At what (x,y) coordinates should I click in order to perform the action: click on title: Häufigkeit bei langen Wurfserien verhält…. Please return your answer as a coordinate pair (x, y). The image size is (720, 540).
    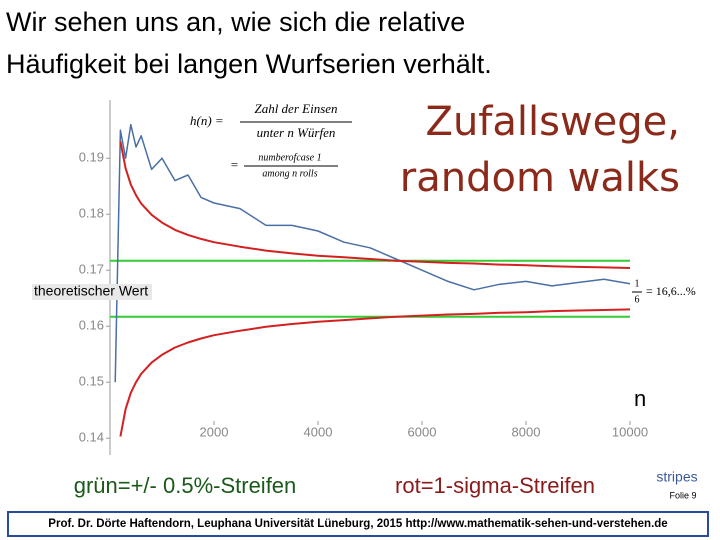
    Looking at the image, I should click on (249, 64).